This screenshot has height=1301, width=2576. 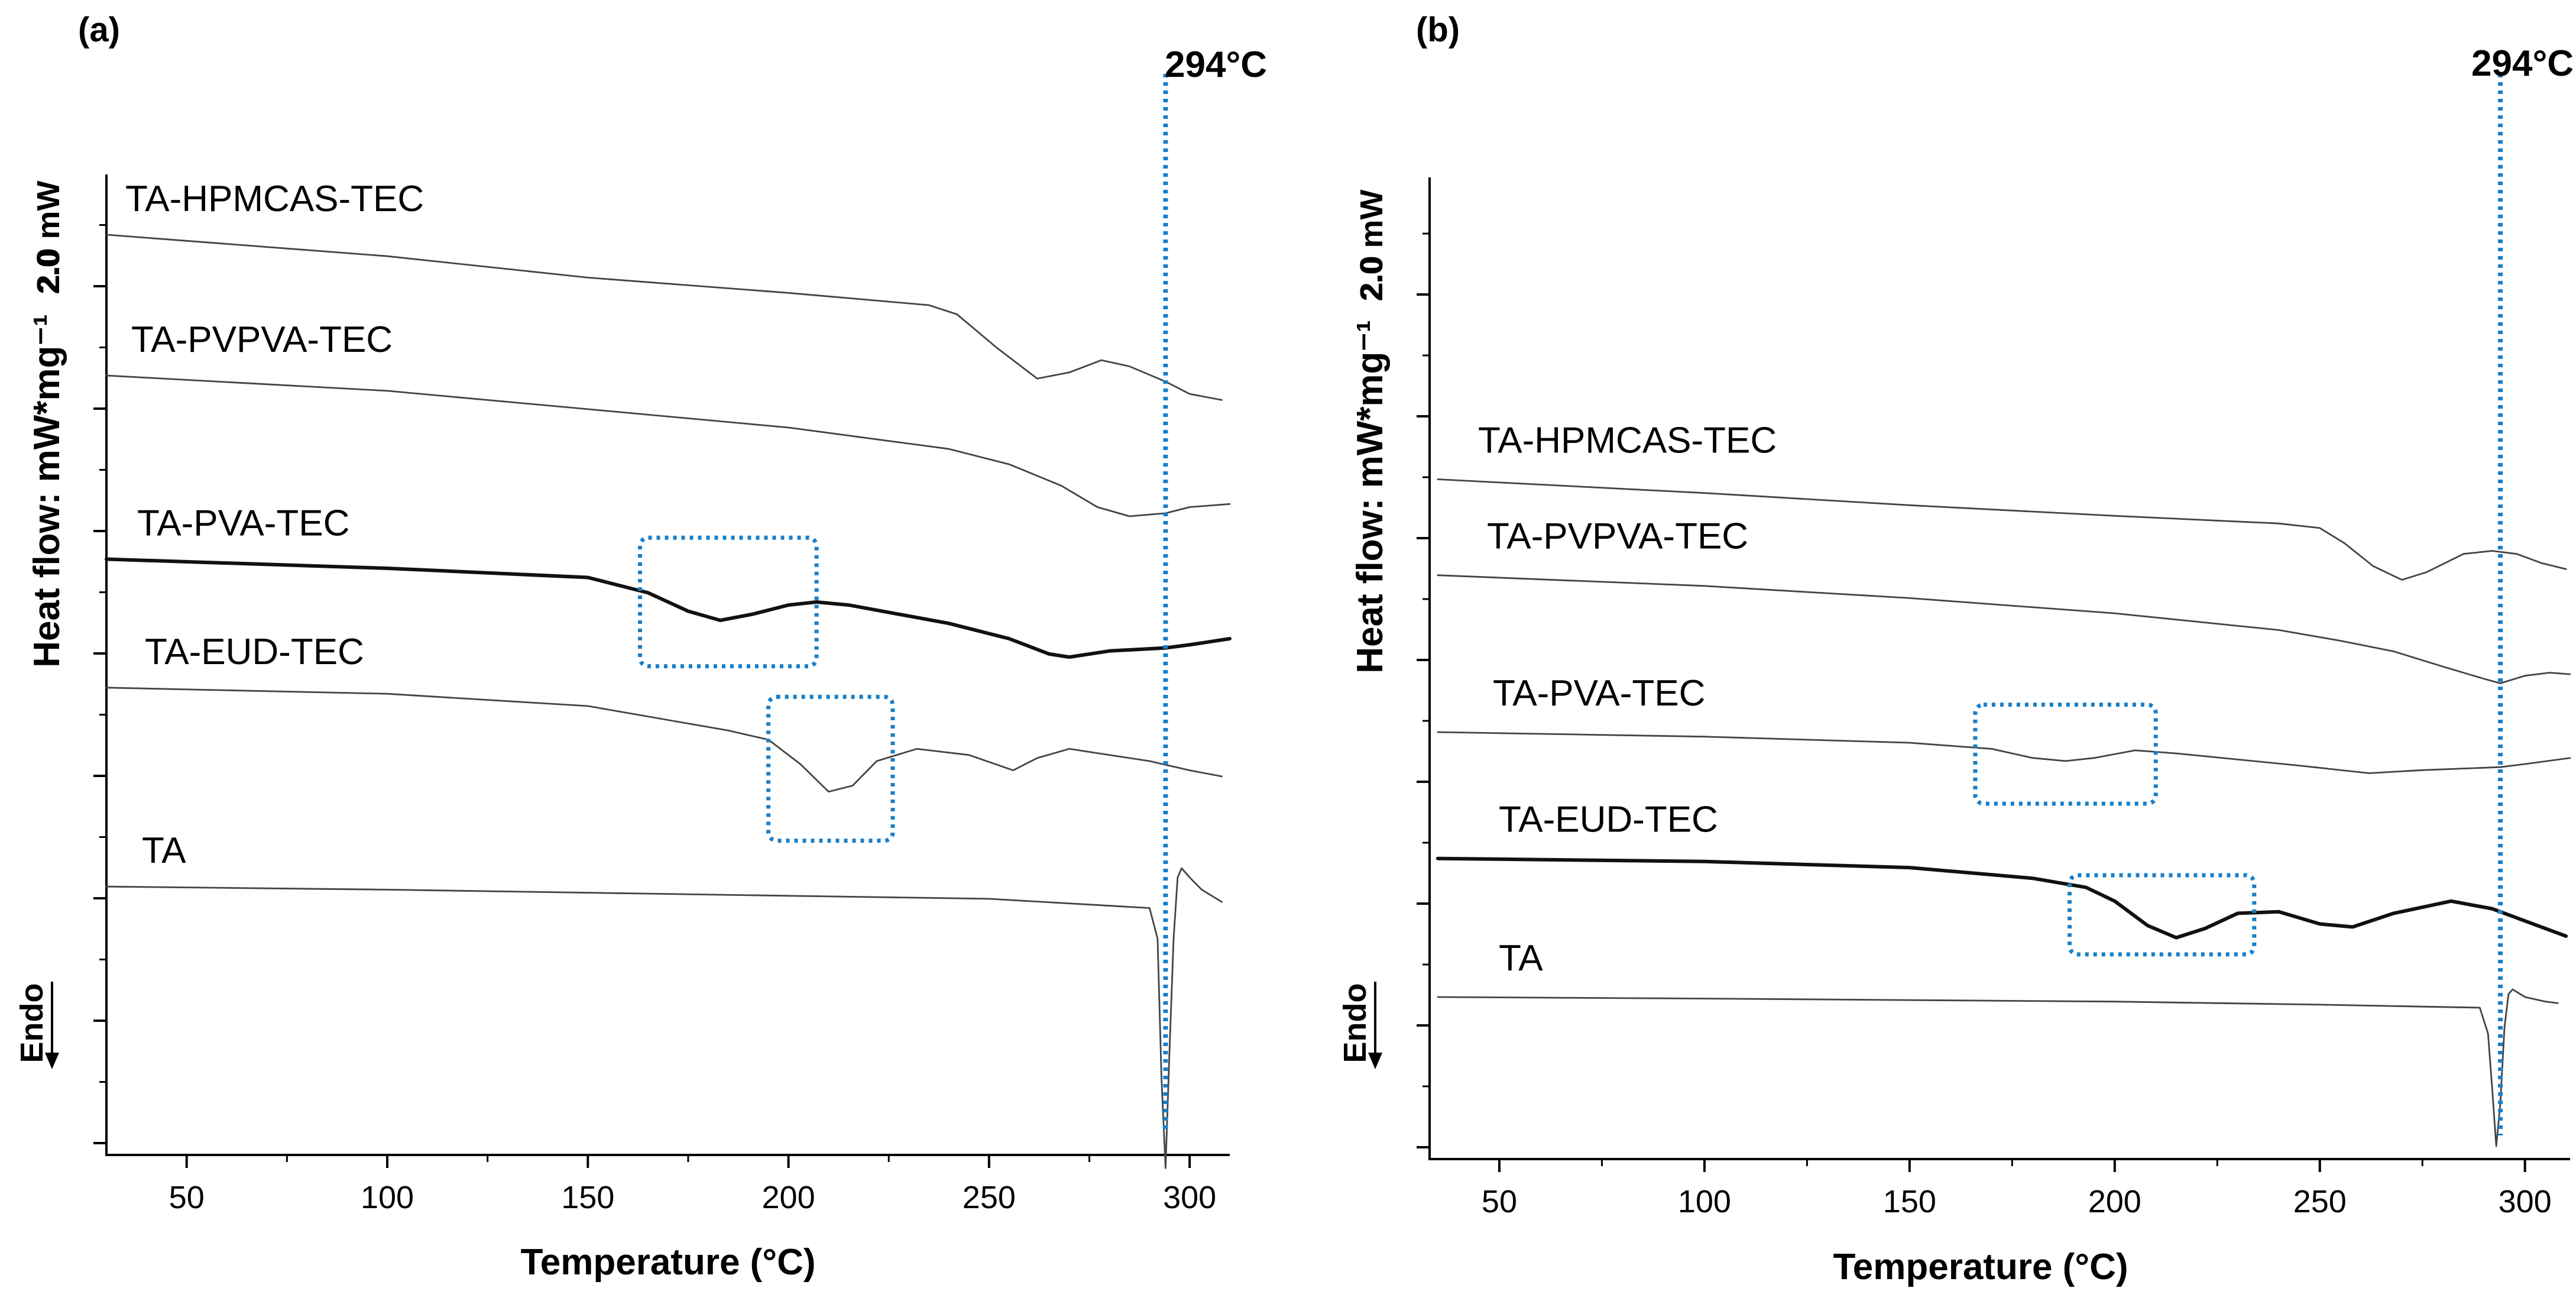 I want to click on panel-b-y-axis-title: Heat flow: mW*mg⁻¹, so click(x=1370, y=497).